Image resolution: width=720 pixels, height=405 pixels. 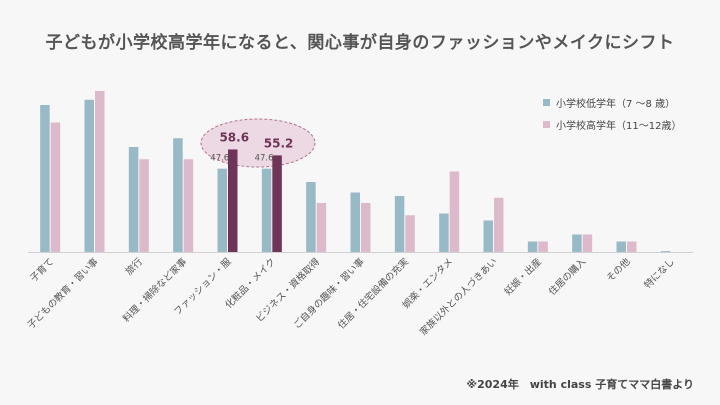 What do you see at coordinates (616, 104) in the screenshot?
I see `legend-label-low: 小学校低学年（7 〜8 歳）` at bounding box center [616, 104].